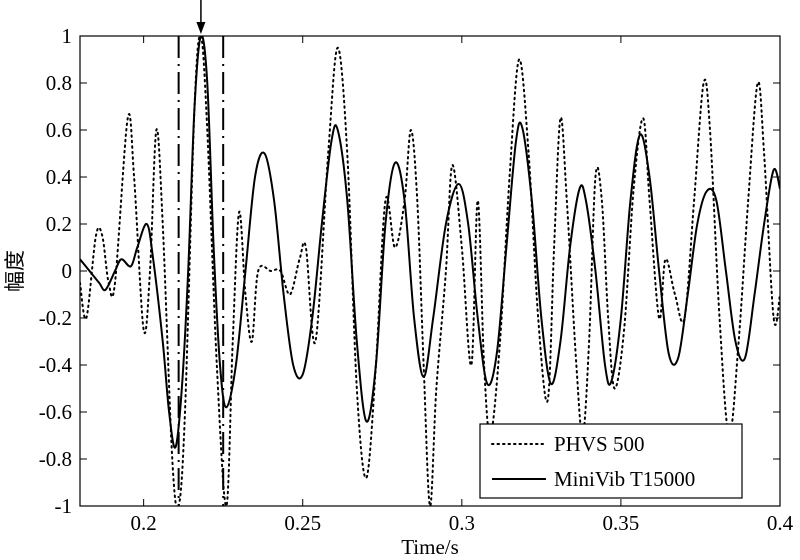 Image resolution: width=800 pixels, height=560 pixels. I want to click on y-tick-label: -0.2, so click(55, 318).